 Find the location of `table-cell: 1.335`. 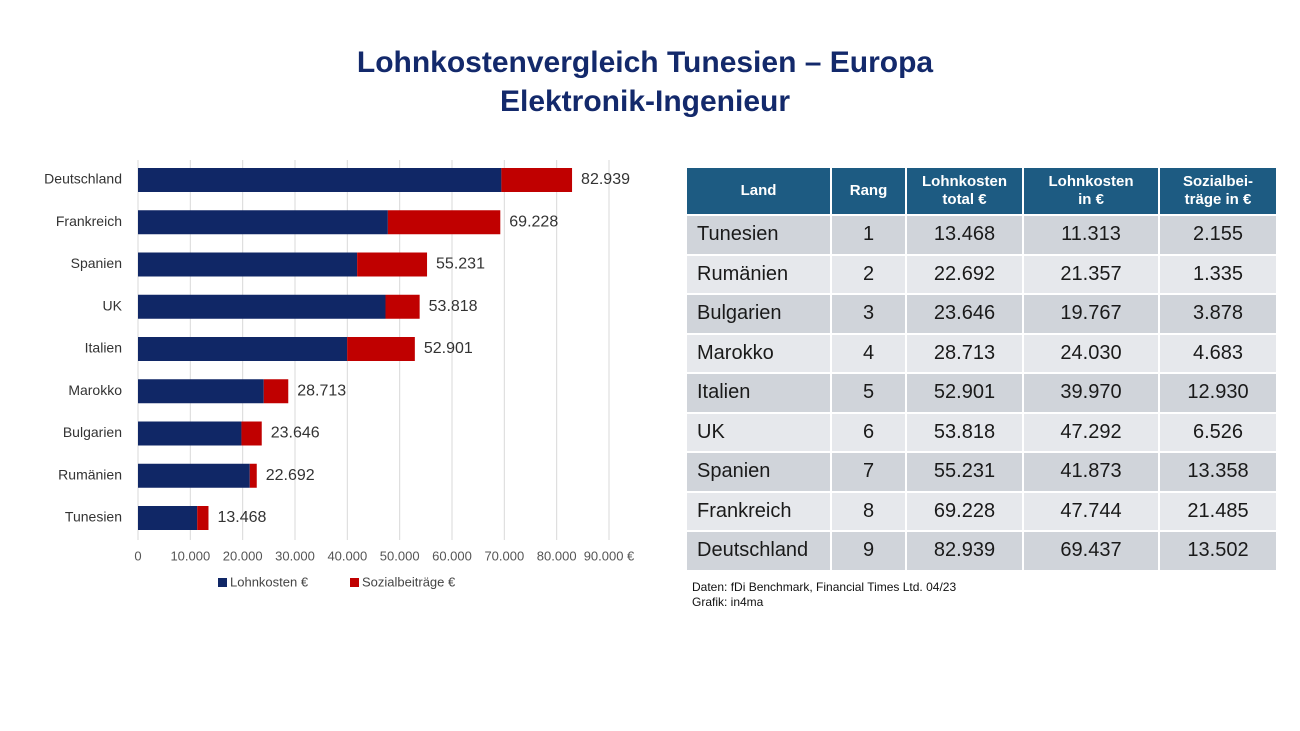

table-cell: 1.335 is located at coordinates (1218, 274).